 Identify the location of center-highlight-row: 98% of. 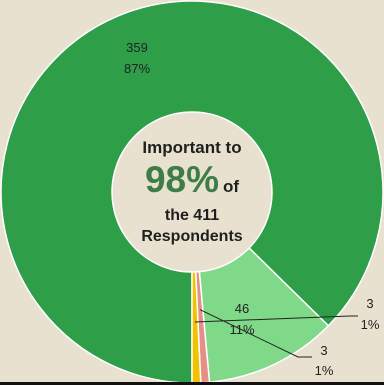
(192, 179).